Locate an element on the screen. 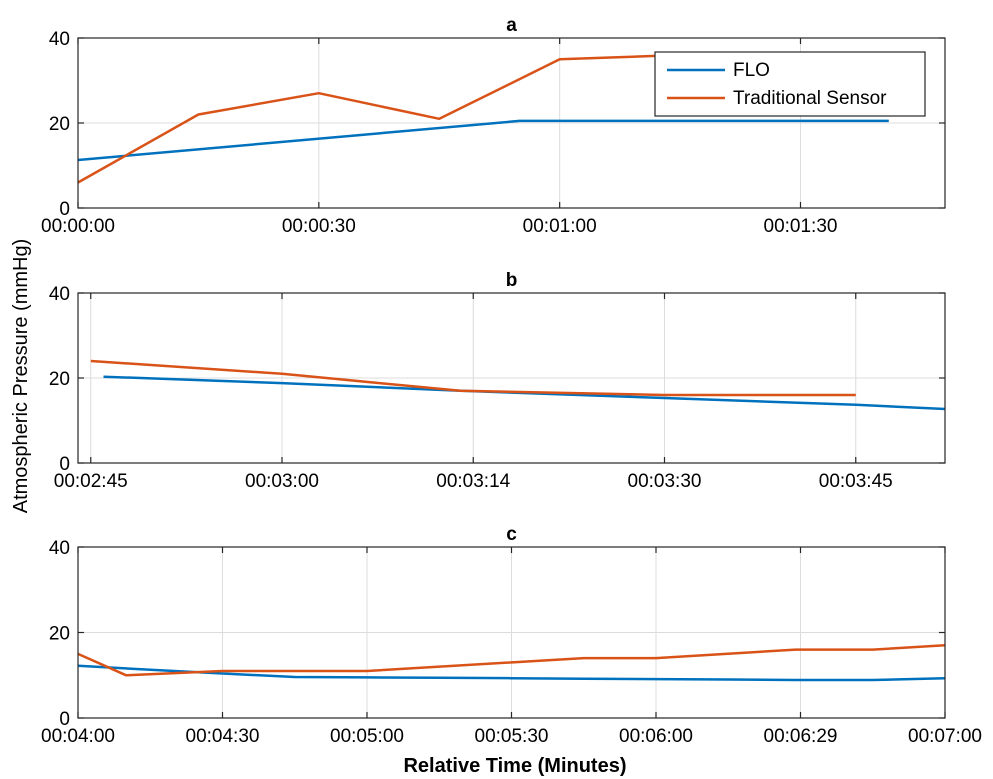 Image resolution: width=993 pixels, height=779 pixels. legend-box is located at coordinates (790, 84).